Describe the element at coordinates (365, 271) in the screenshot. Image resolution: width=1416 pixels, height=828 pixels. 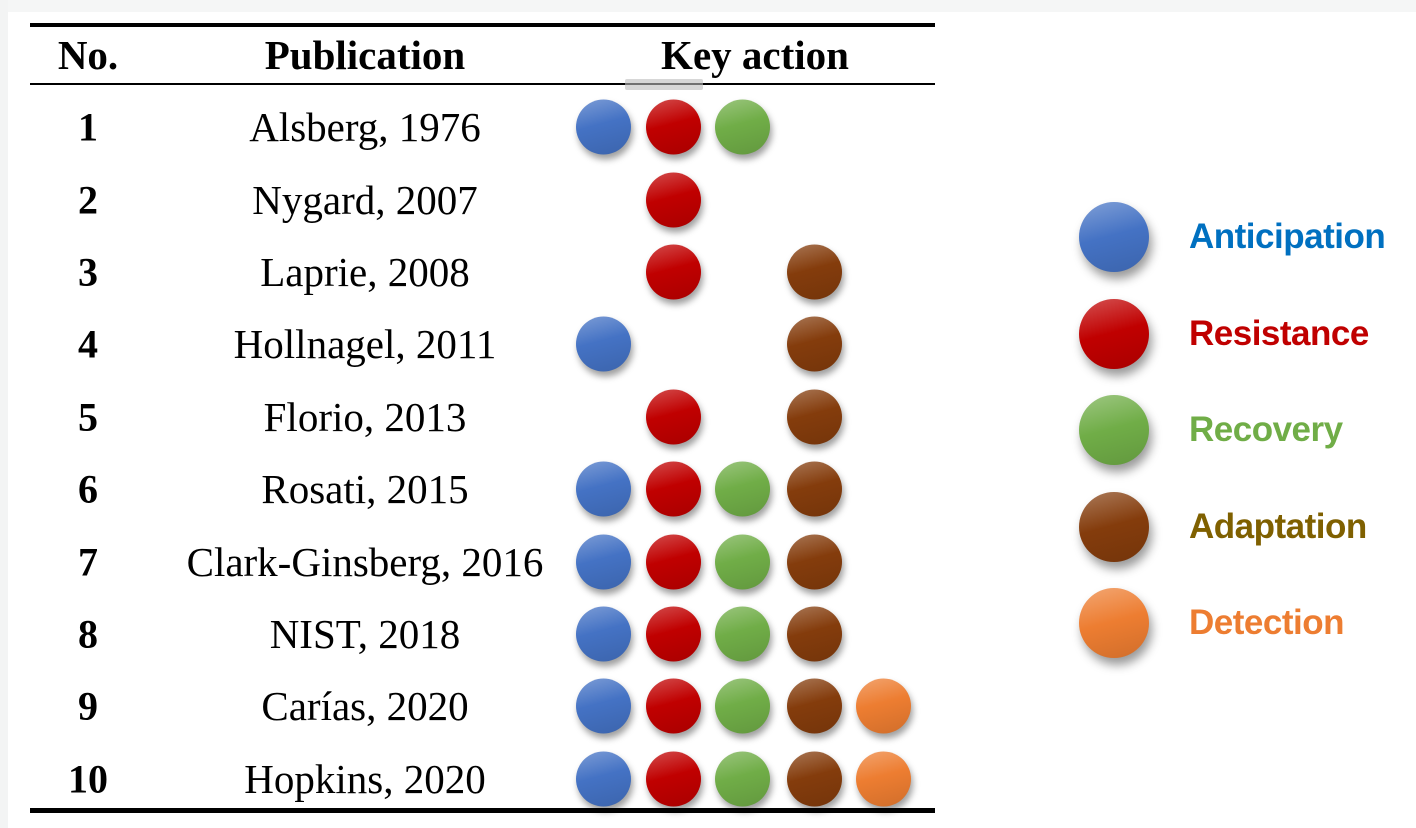
I see `publication-name: Laprie, 2008` at that location.